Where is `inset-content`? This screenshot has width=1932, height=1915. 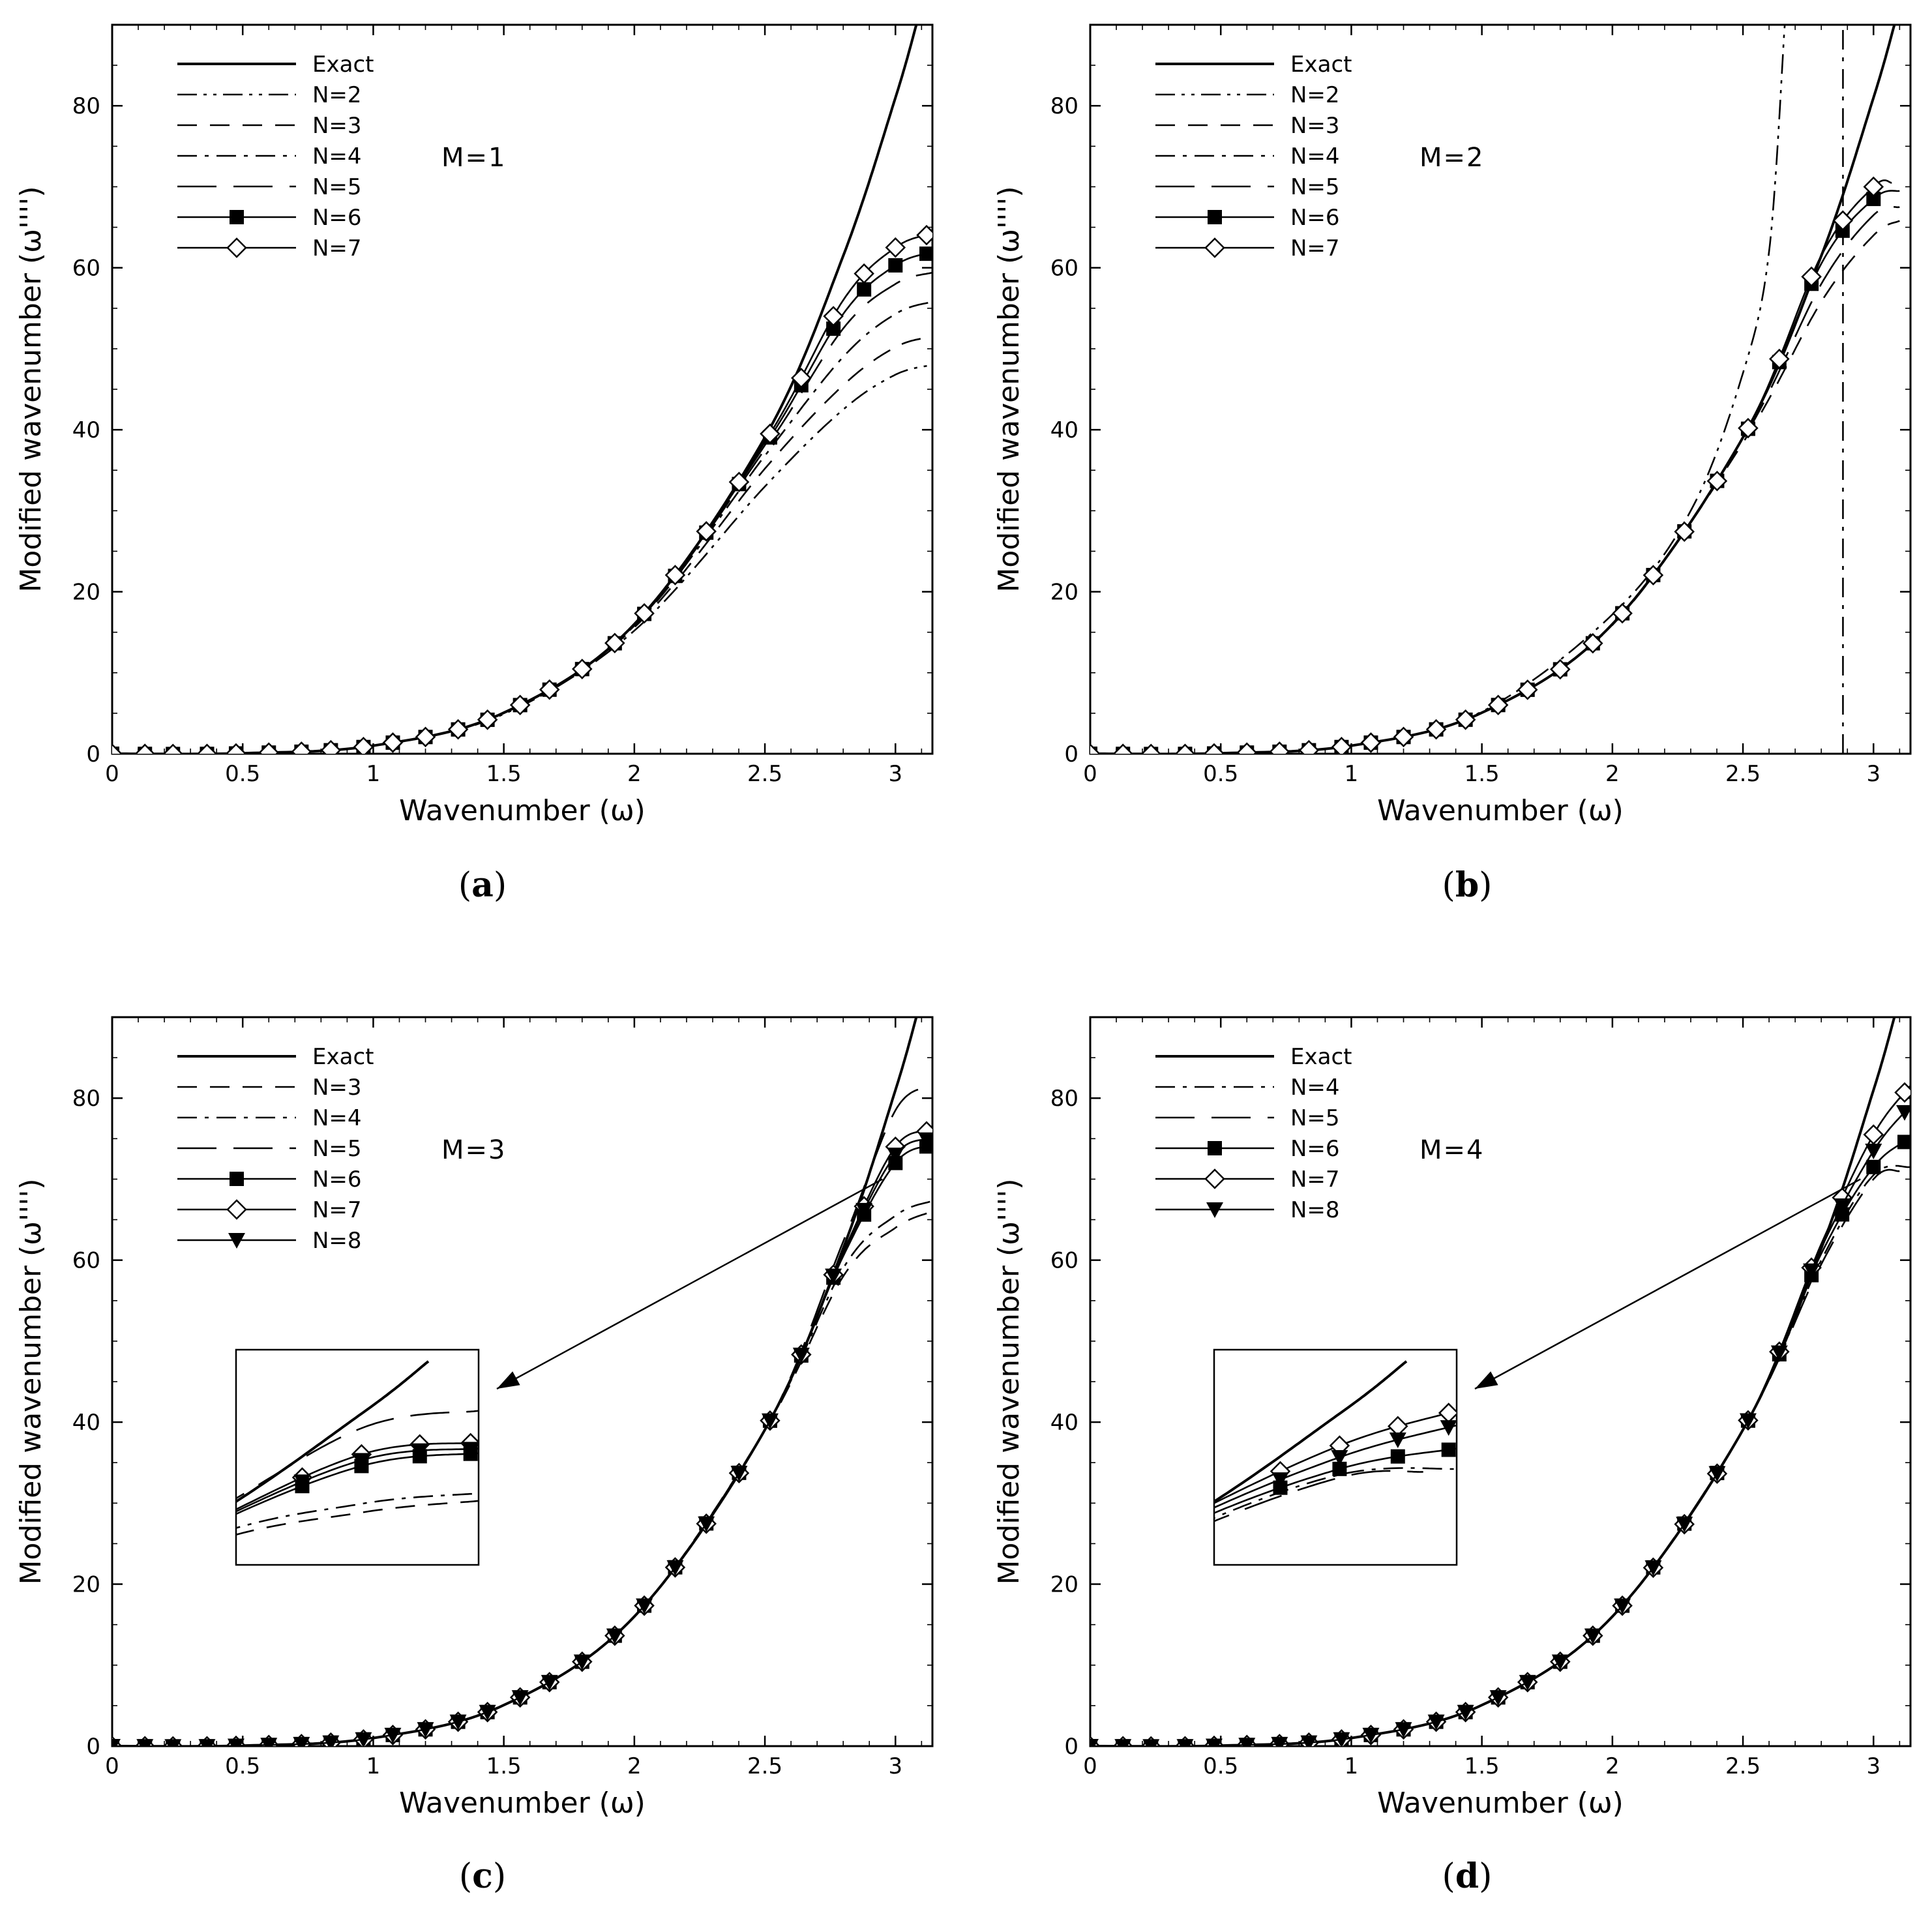 inset-content is located at coordinates (357, 1448).